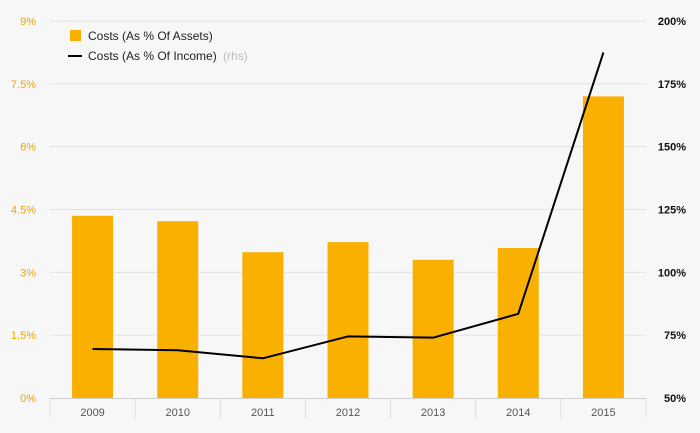  What do you see at coordinates (28, 22) in the screenshot?
I see `left-tick-label: 9%` at bounding box center [28, 22].